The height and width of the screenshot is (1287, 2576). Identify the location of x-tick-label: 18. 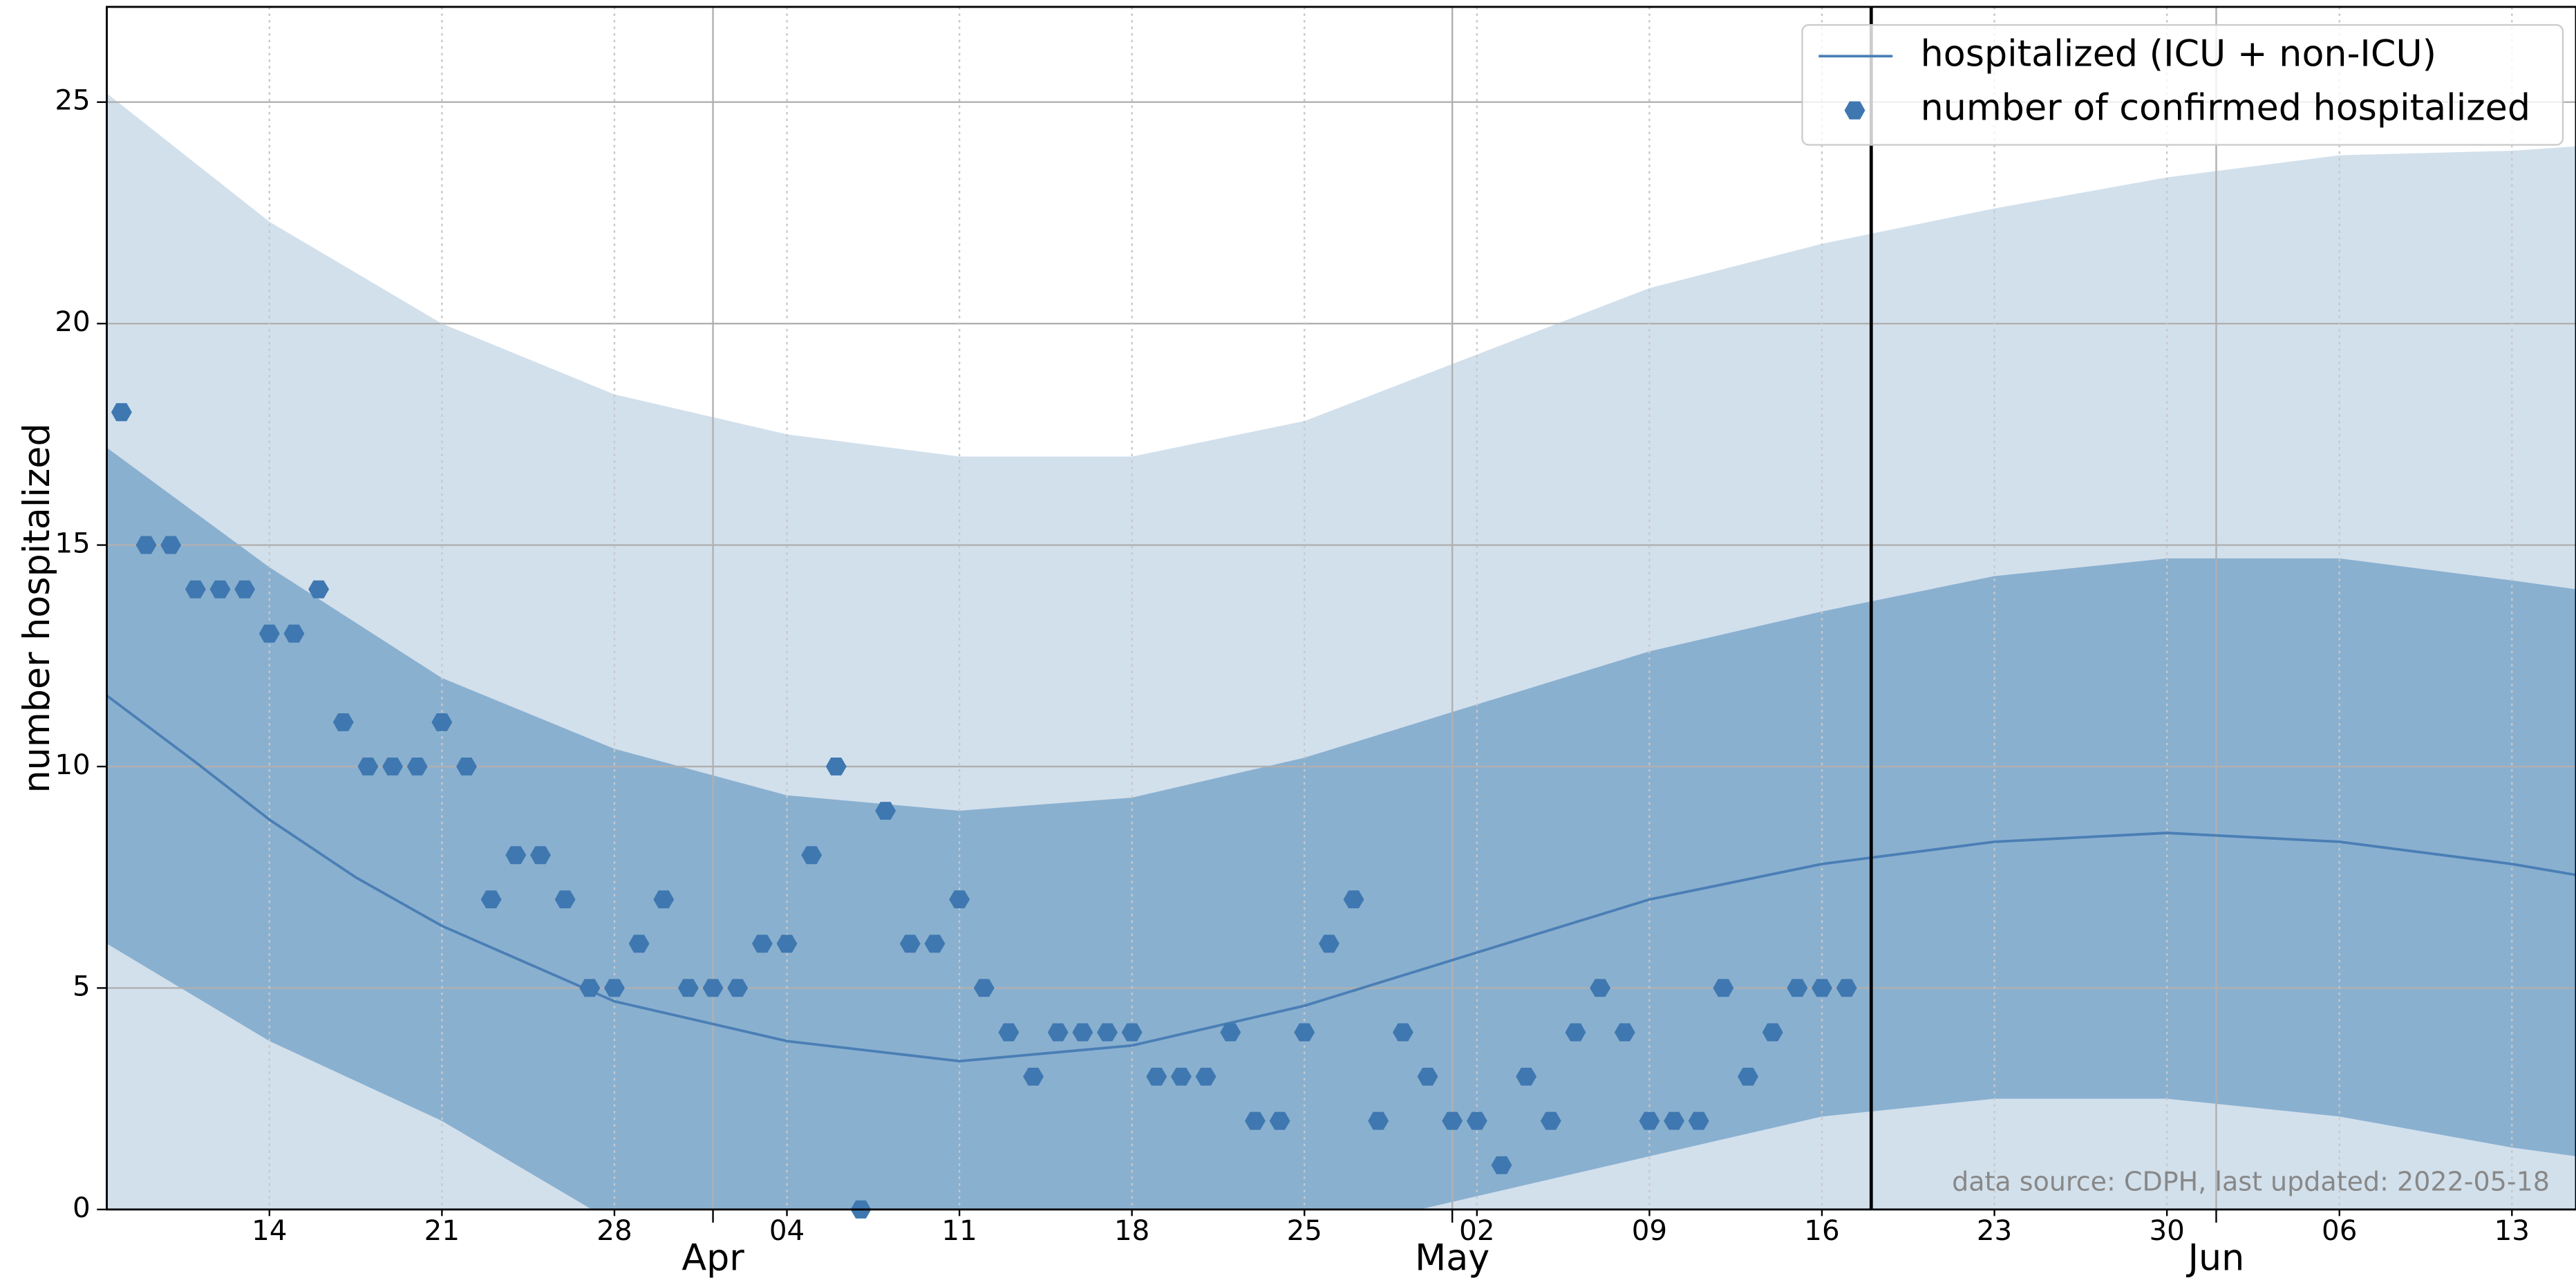
(1131, 1230).